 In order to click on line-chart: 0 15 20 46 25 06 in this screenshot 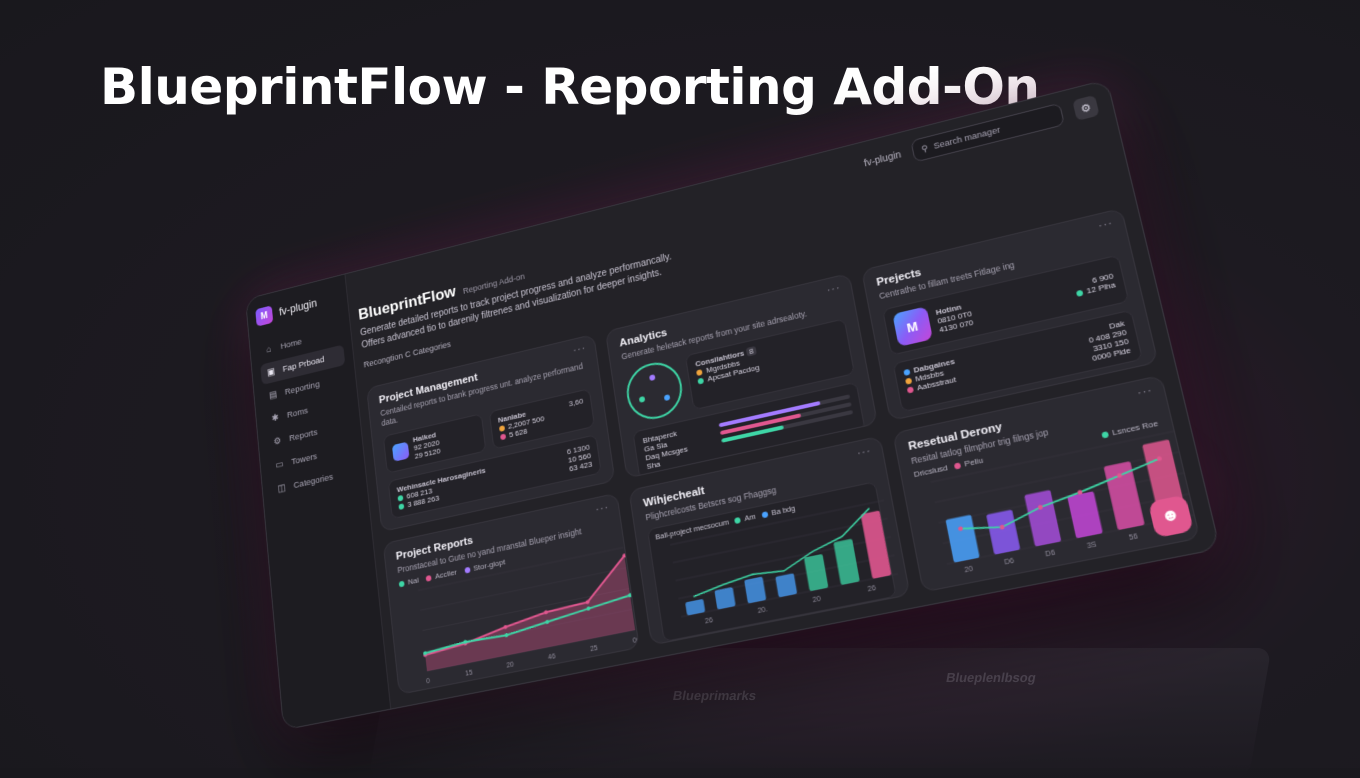, I will do `click(519, 613)`.